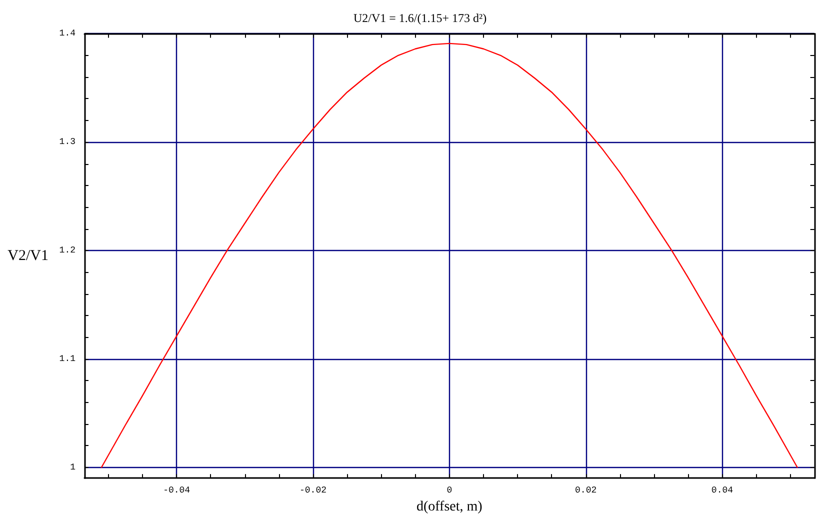 The height and width of the screenshot is (519, 840). I want to click on y-tick-label: 1.1, so click(67, 359).